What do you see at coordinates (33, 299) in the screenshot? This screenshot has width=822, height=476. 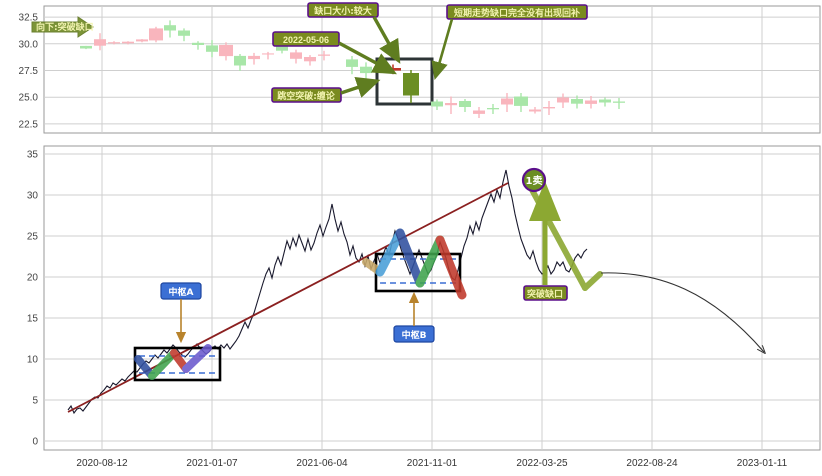 I see `bottom-y-axis-labels: 0 5 10 15 20 25 30 35` at bounding box center [33, 299].